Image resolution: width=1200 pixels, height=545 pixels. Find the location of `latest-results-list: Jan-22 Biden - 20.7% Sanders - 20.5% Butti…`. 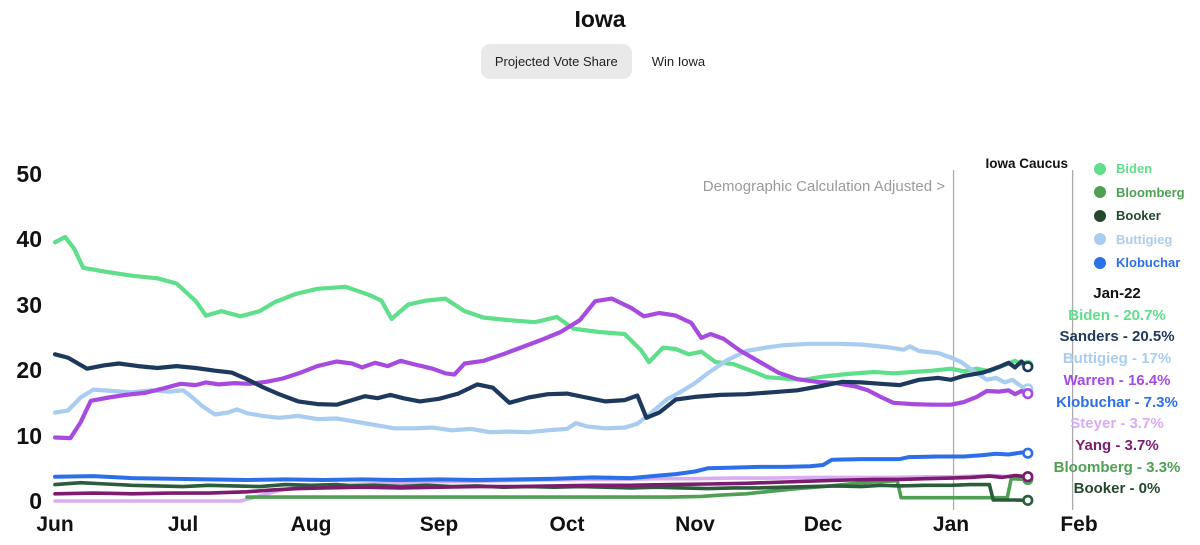

latest-results-list: Jan-22 Biden - 20.7% Sanders - 20.5% Butti… is located at coordinates (1117, 391).